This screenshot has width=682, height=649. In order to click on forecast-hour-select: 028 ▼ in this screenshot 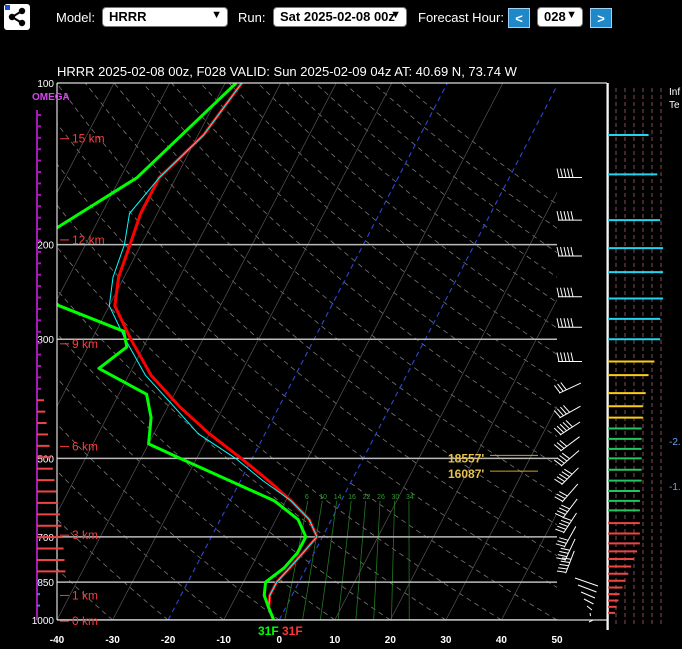, I will do `click(560, 17)`.